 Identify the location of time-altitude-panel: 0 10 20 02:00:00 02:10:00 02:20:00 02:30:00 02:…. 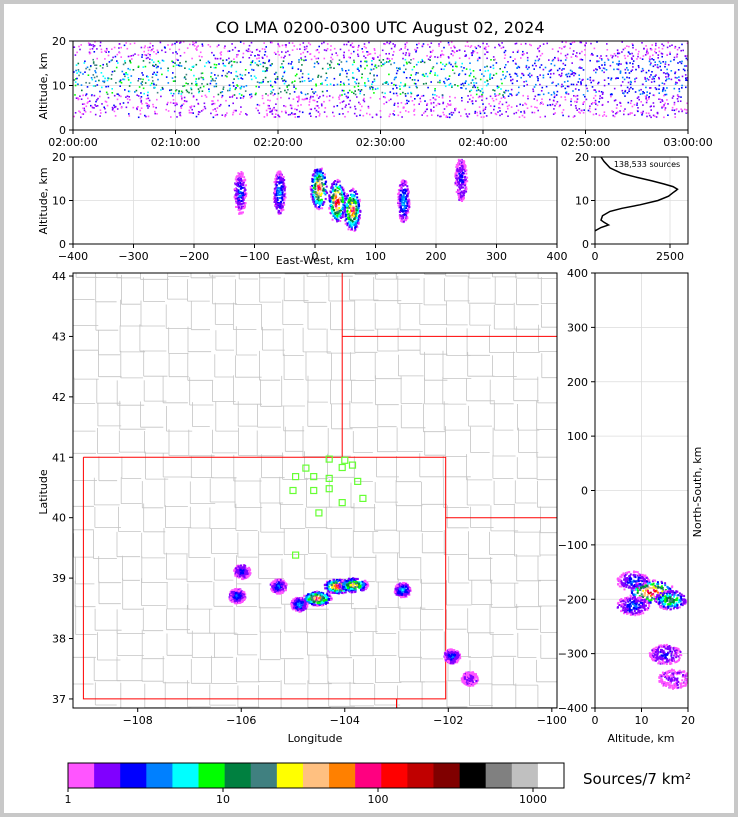
(375, 92).